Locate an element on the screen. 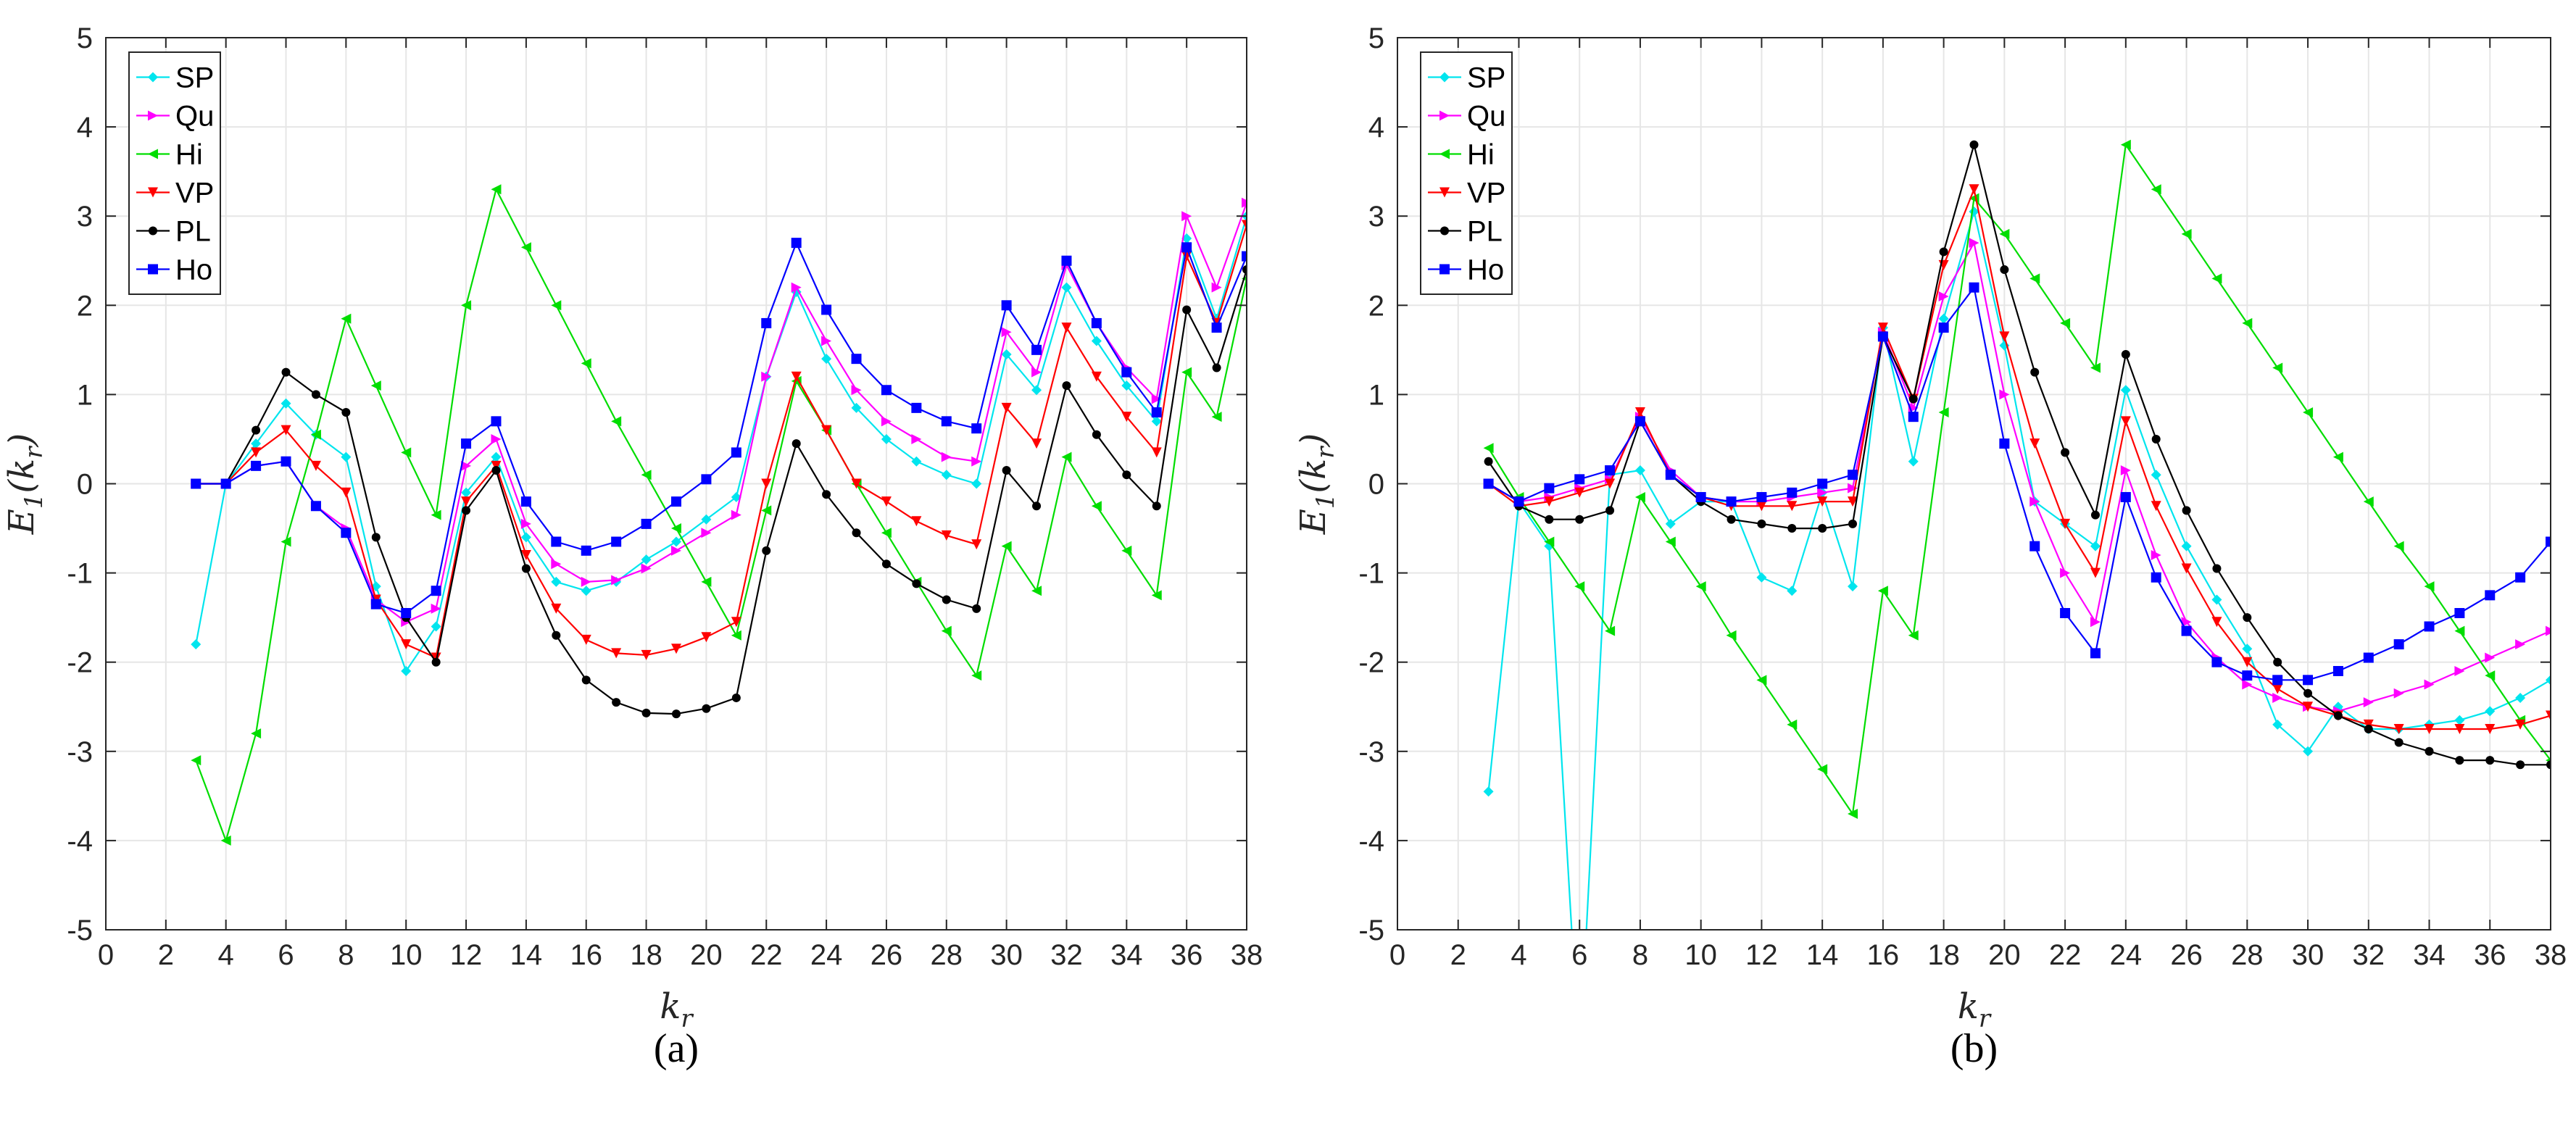 This screenshot has width=2576, height=1124. legend-item-vp: VP is located at coordinates (175, 193).